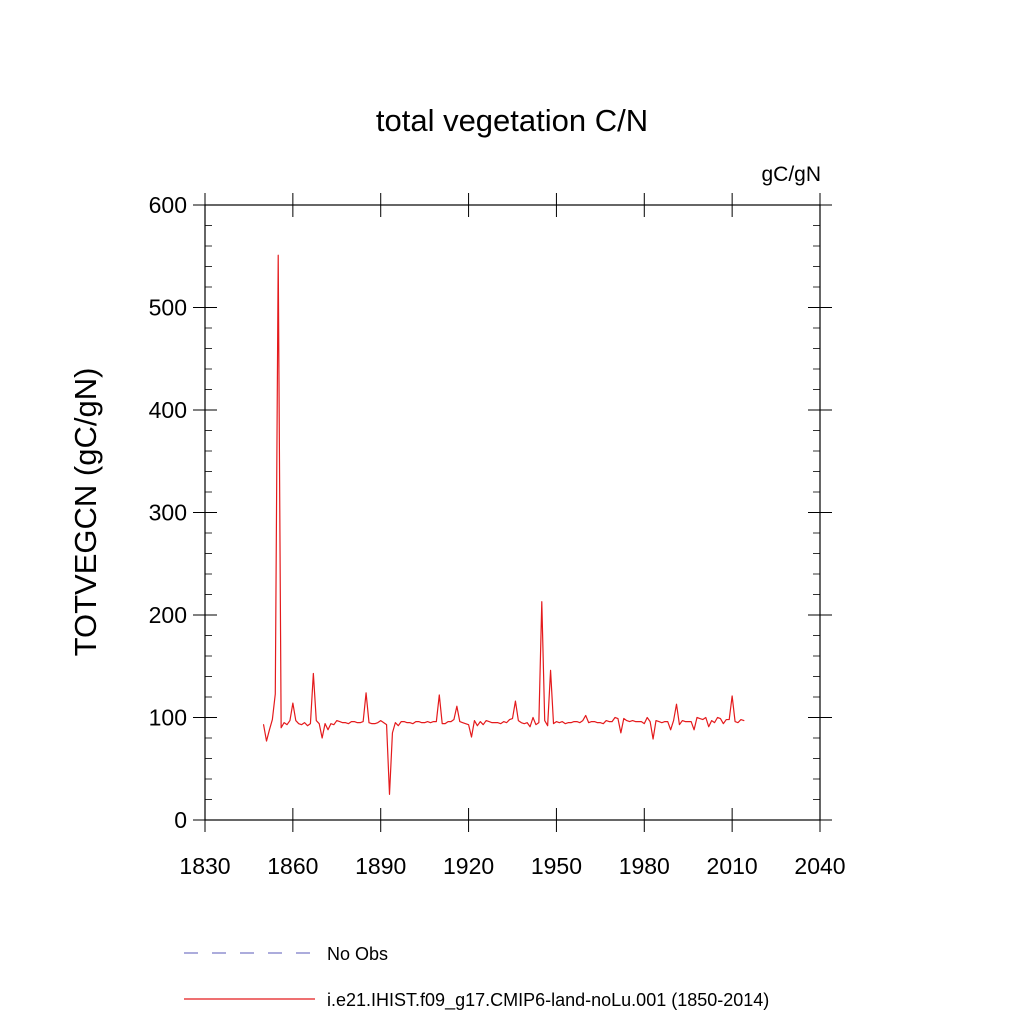 This screenshot has width=1024, height=1024. What do you see at coordinates (556, 866) in the screenshot?
I see `x-tick-label: 1950` at bounding box center [556, 866].